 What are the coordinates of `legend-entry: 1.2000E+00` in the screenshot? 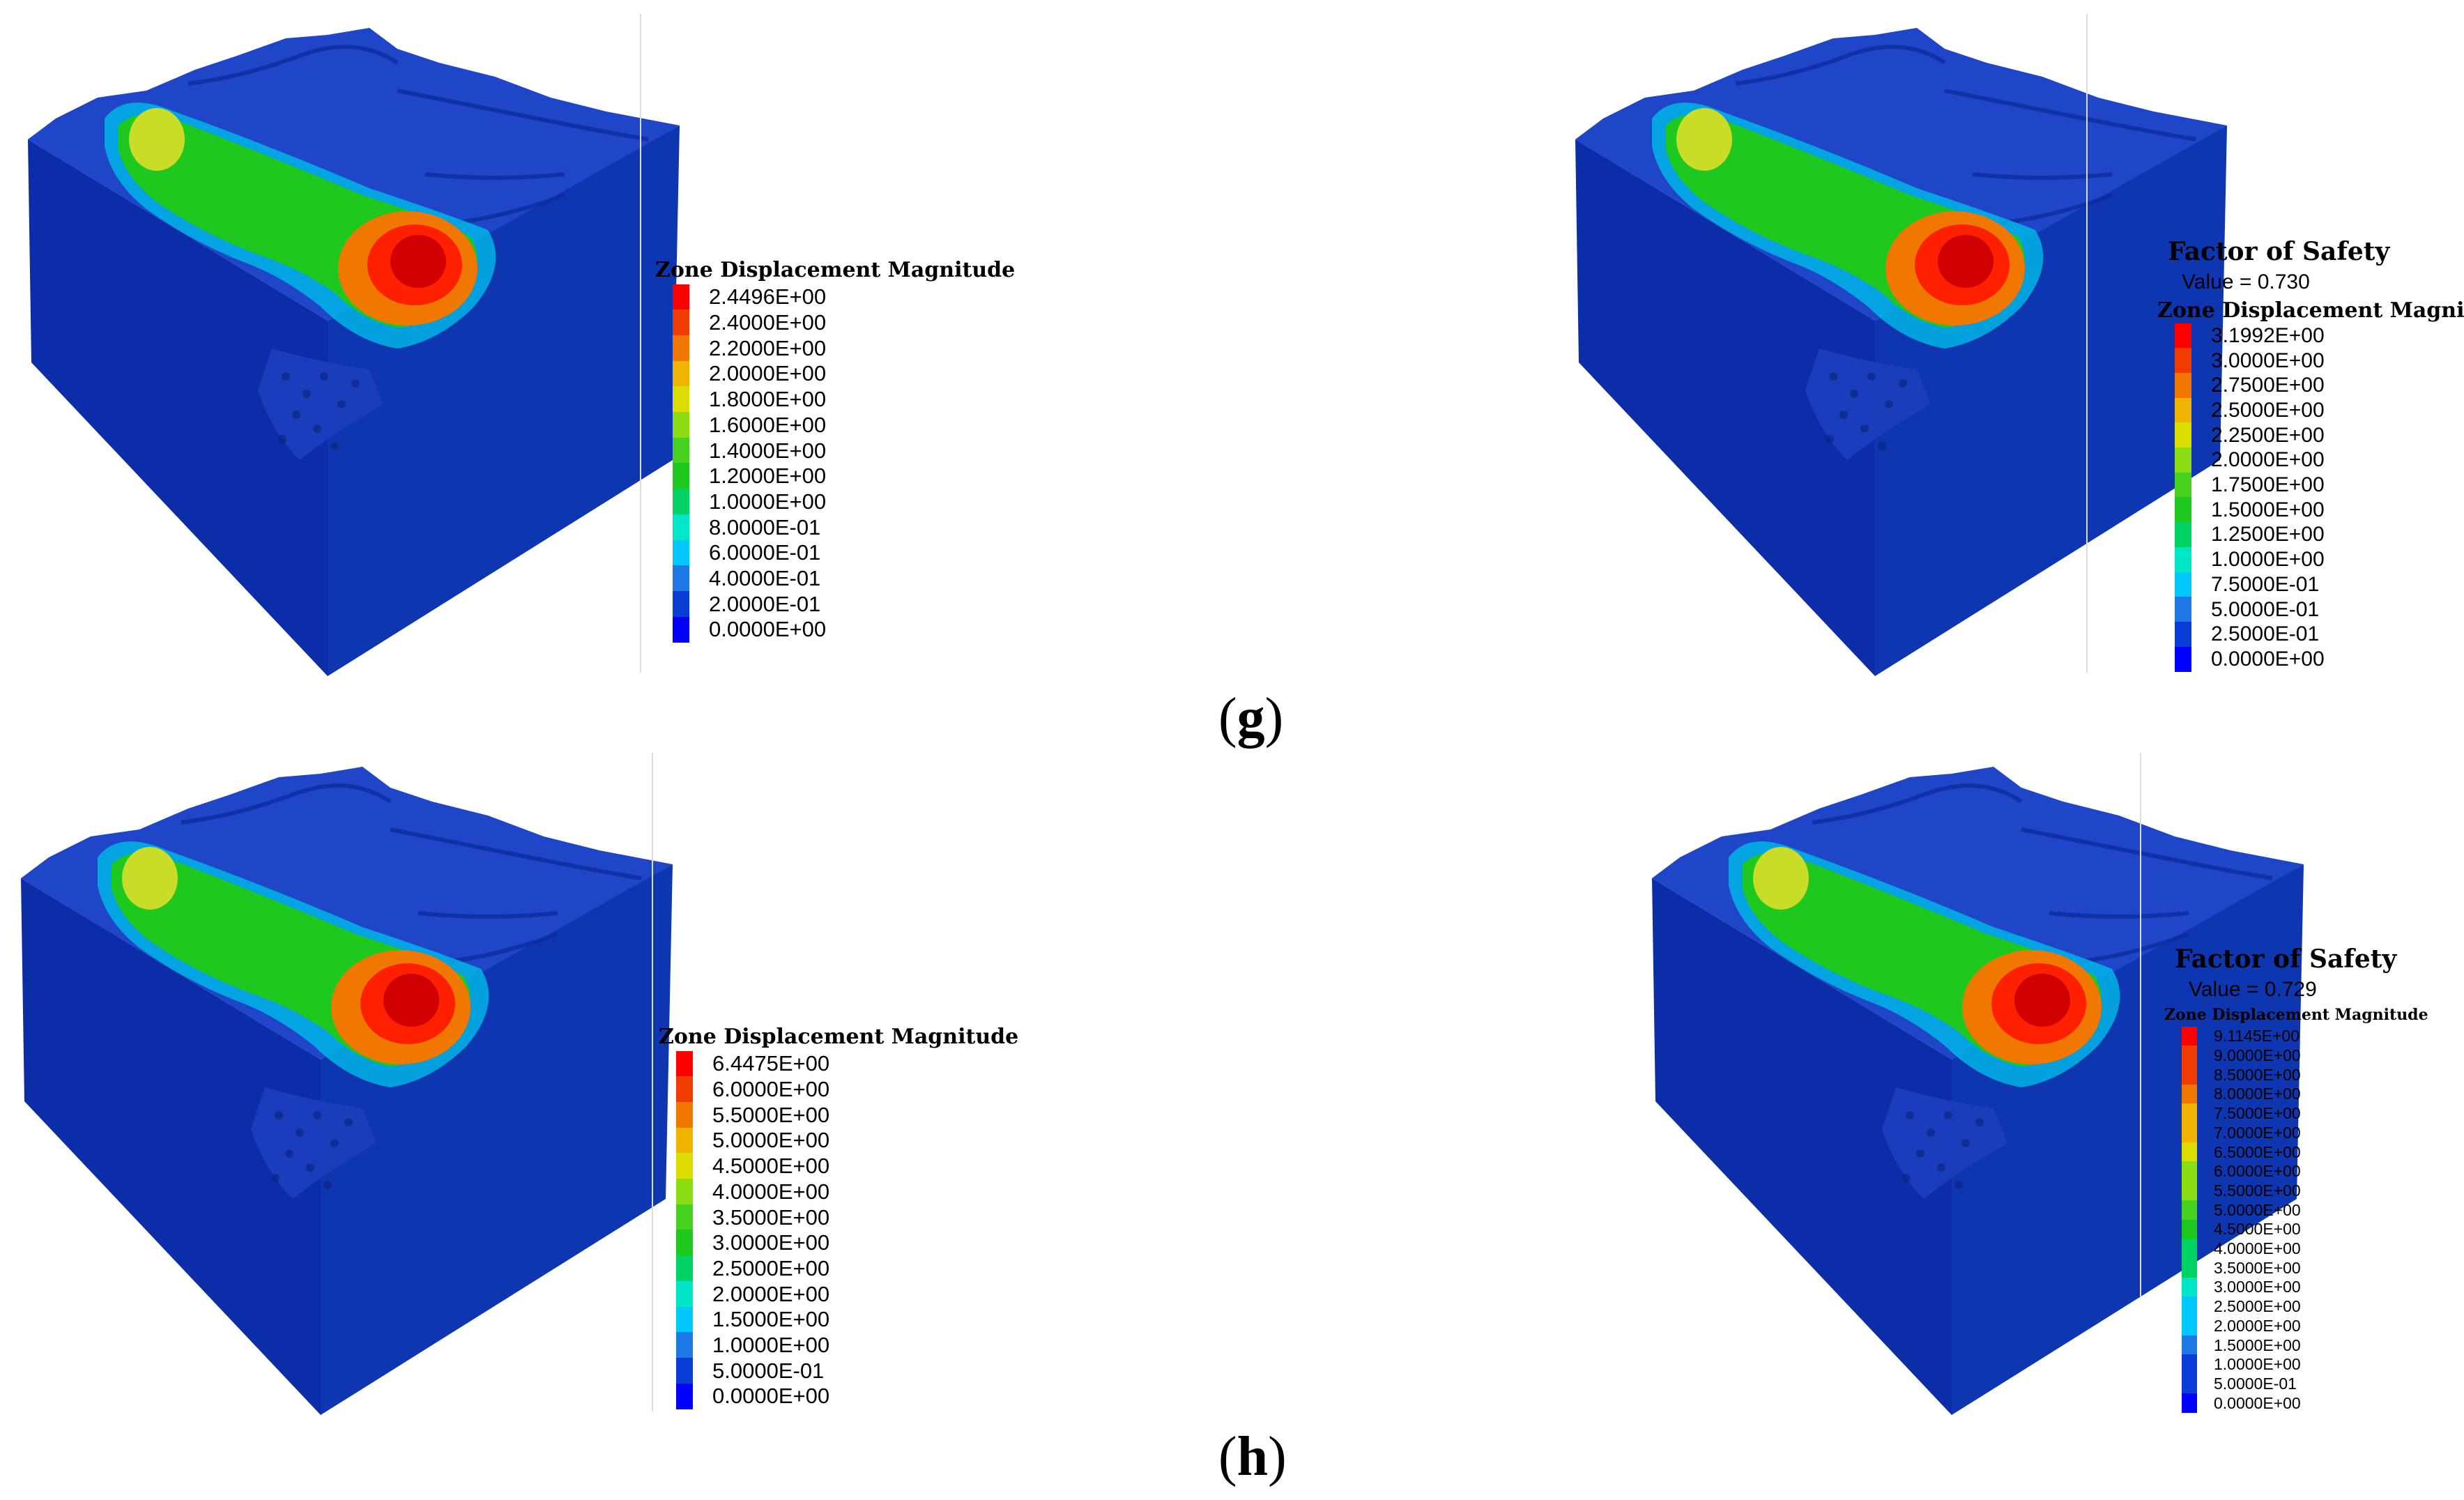 It's located at (749, 477).